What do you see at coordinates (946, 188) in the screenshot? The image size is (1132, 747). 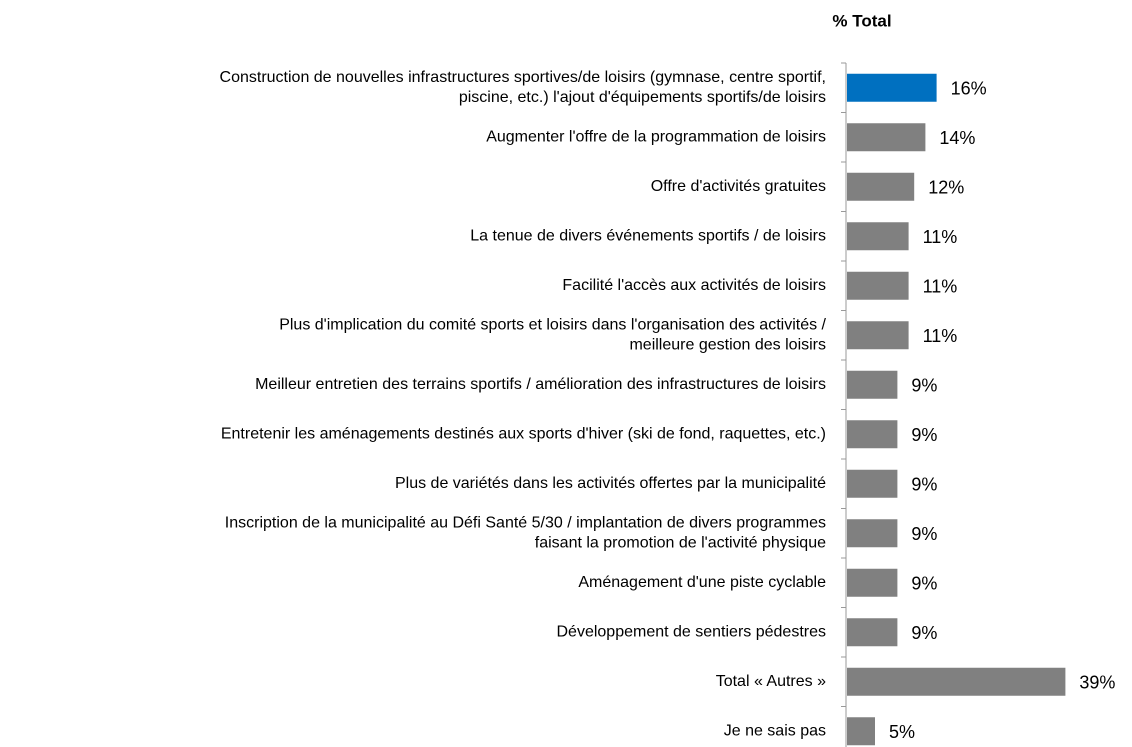 I see `value-label: 12%` at bounding box center [946, 188].